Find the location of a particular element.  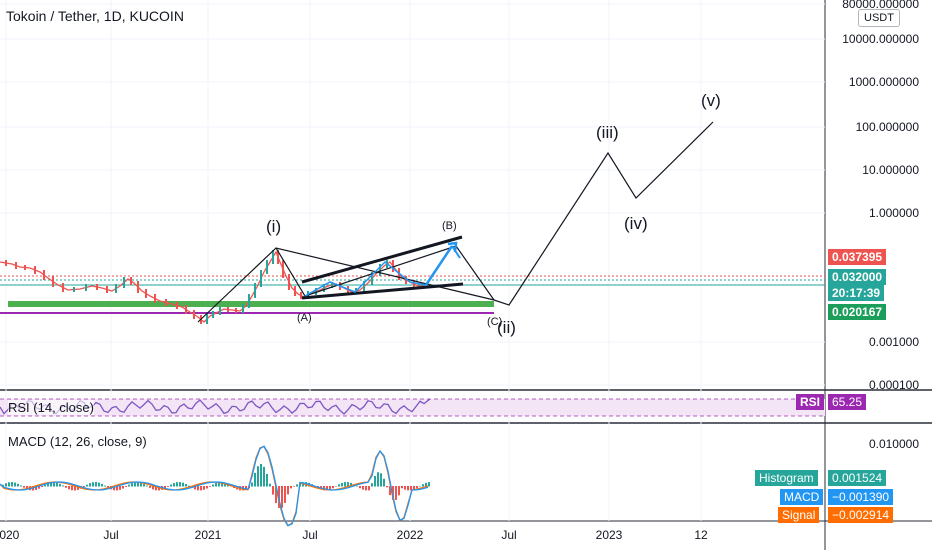

projection-arrow is located at coordinates (439, 265).